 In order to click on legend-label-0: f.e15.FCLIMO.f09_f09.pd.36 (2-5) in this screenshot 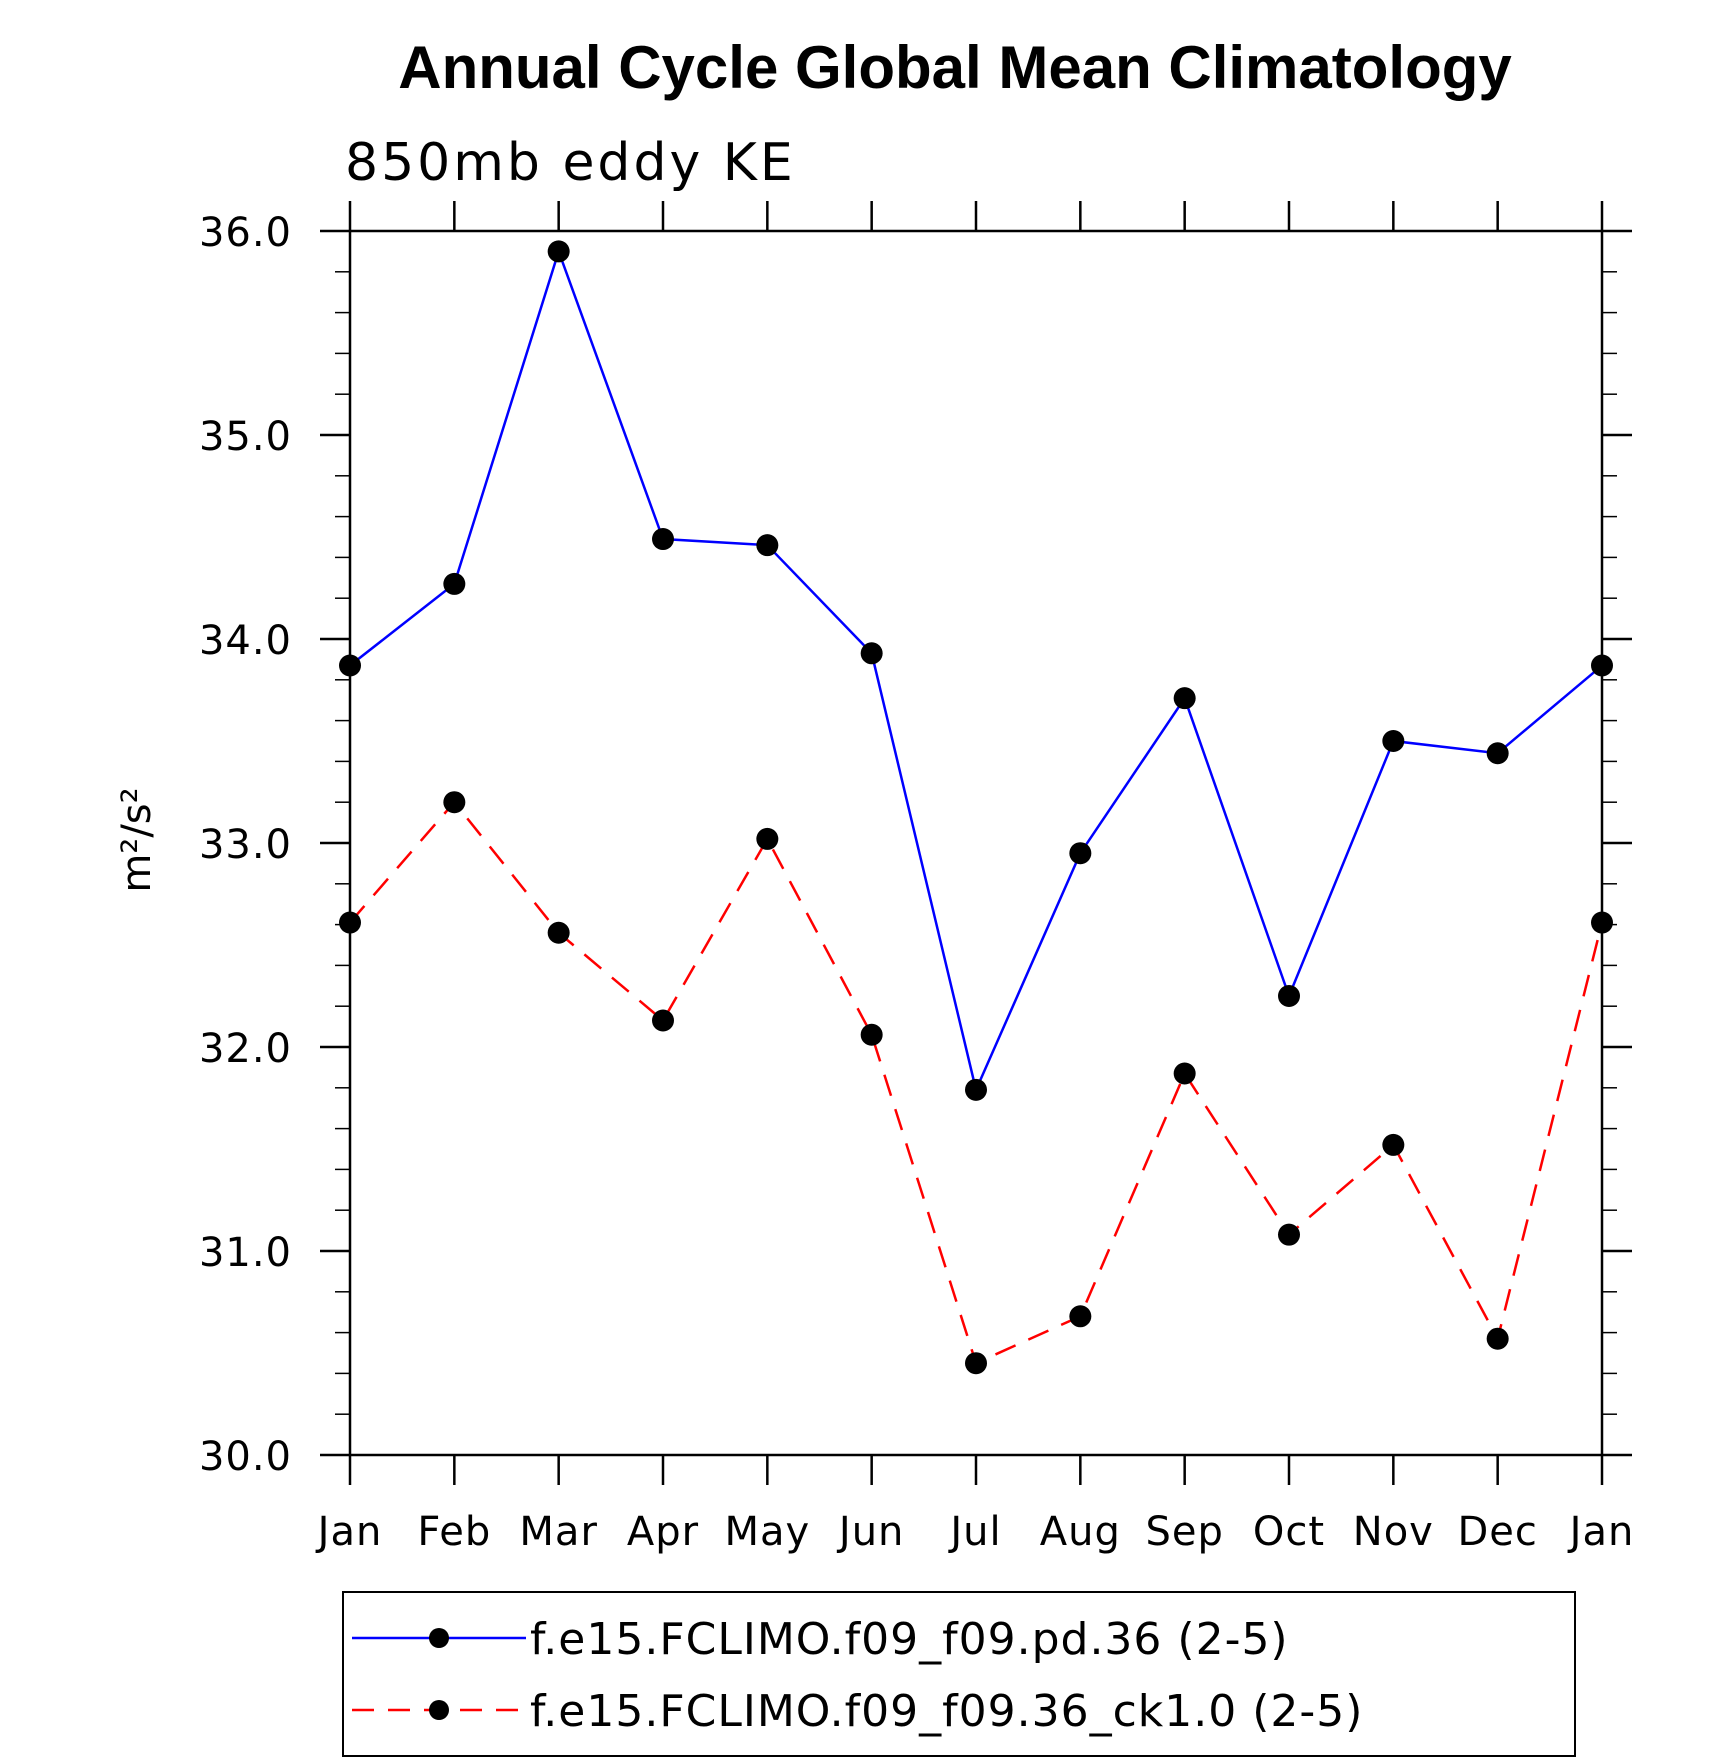, I will do `click(909, 1639)`.